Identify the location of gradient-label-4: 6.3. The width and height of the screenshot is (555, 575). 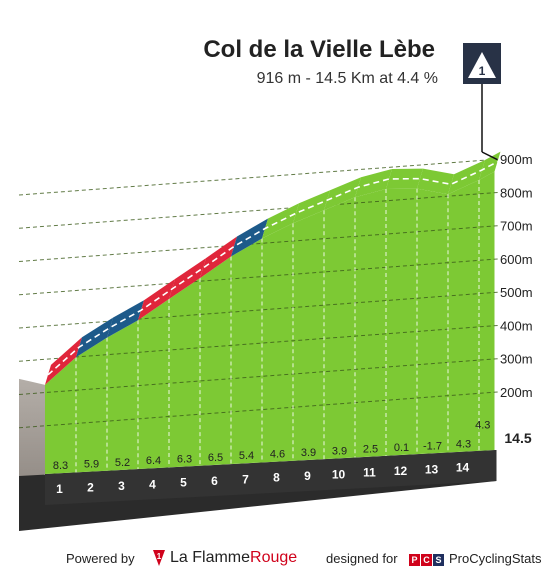
(184, 460).